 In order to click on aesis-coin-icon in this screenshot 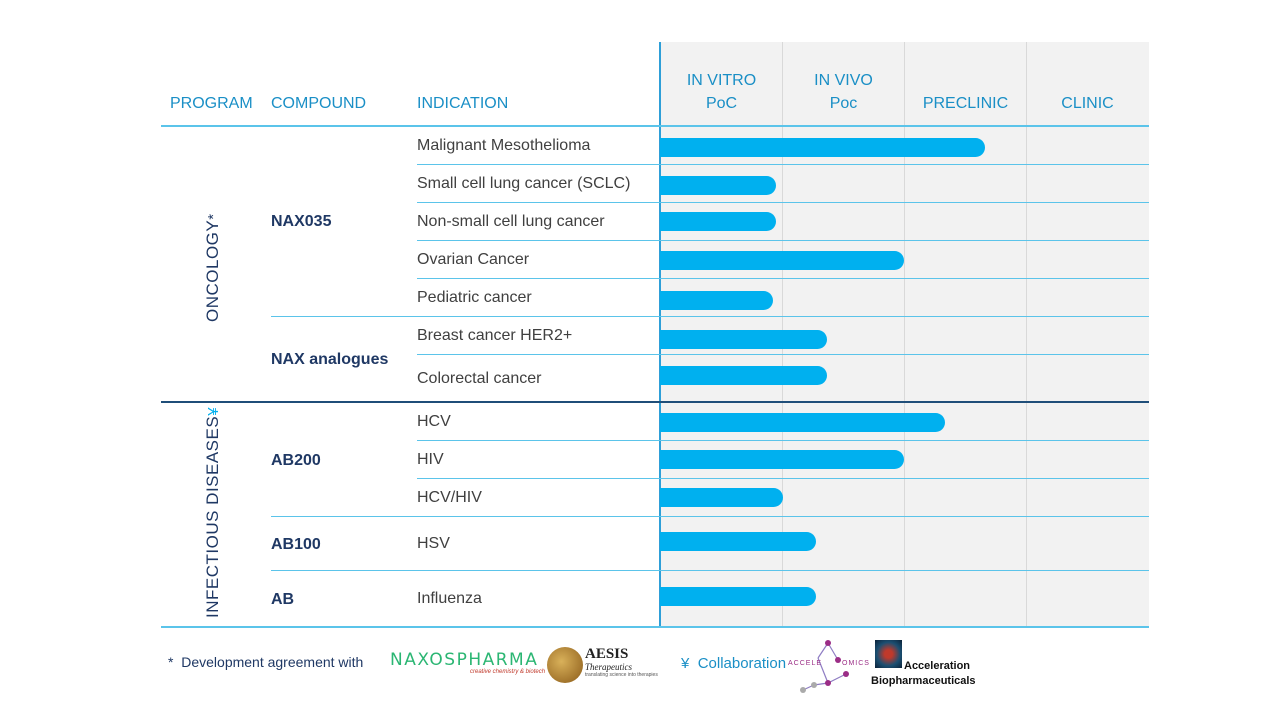, I will do `click(565, 665)`.